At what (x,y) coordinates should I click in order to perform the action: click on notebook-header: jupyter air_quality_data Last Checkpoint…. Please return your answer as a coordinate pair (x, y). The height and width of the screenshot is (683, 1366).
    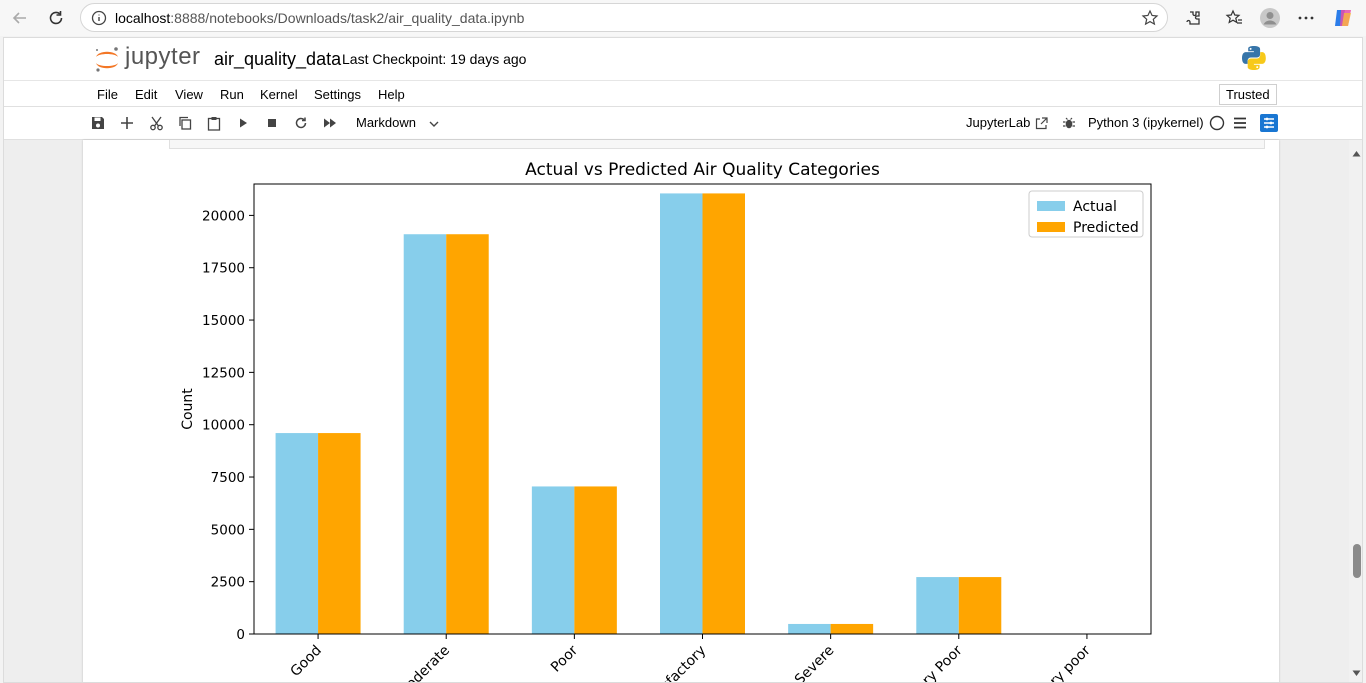
    Looking at the image, I should click on (683, 59).